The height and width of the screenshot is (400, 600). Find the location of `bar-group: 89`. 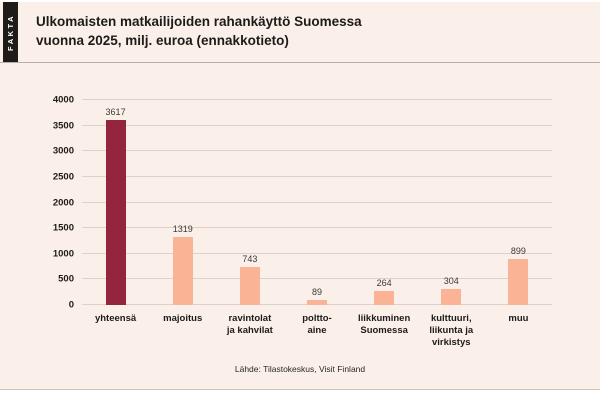

bar-group: 89 is located at coordinates (316, 296).